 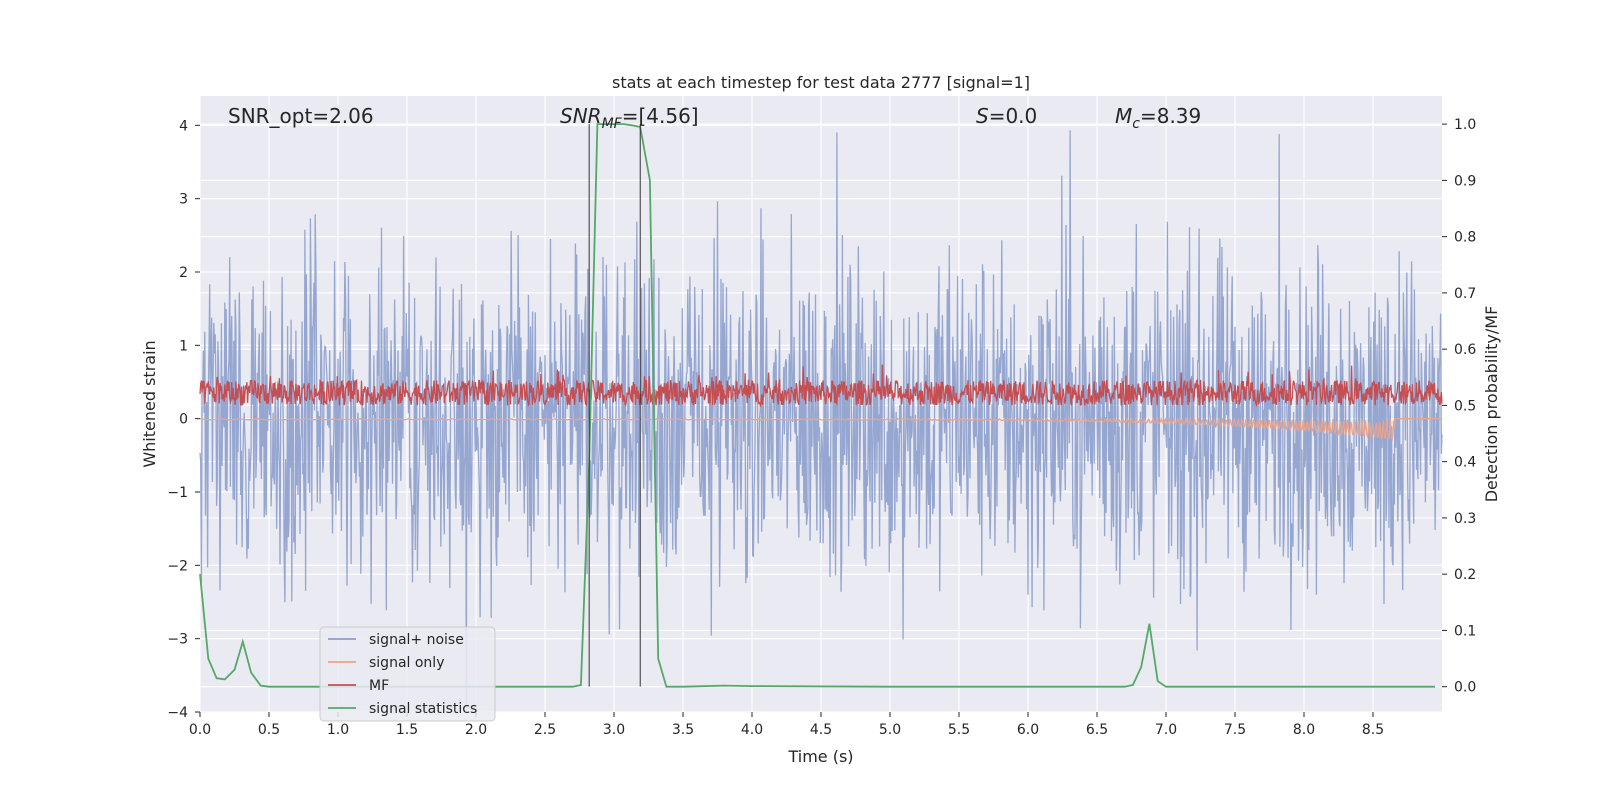 I want to click on x-tick-label: 3.5, so click(x=683, y=730).